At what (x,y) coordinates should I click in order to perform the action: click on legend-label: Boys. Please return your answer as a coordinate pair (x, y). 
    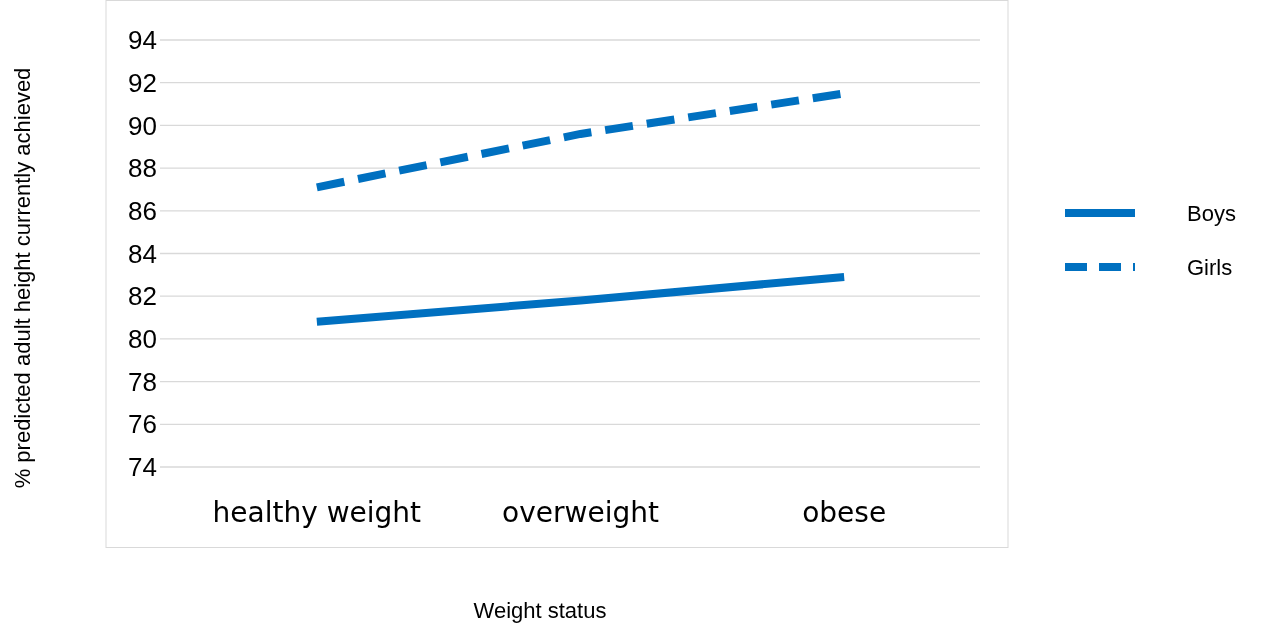
    Looking at the image, I should click on (1211, 213).